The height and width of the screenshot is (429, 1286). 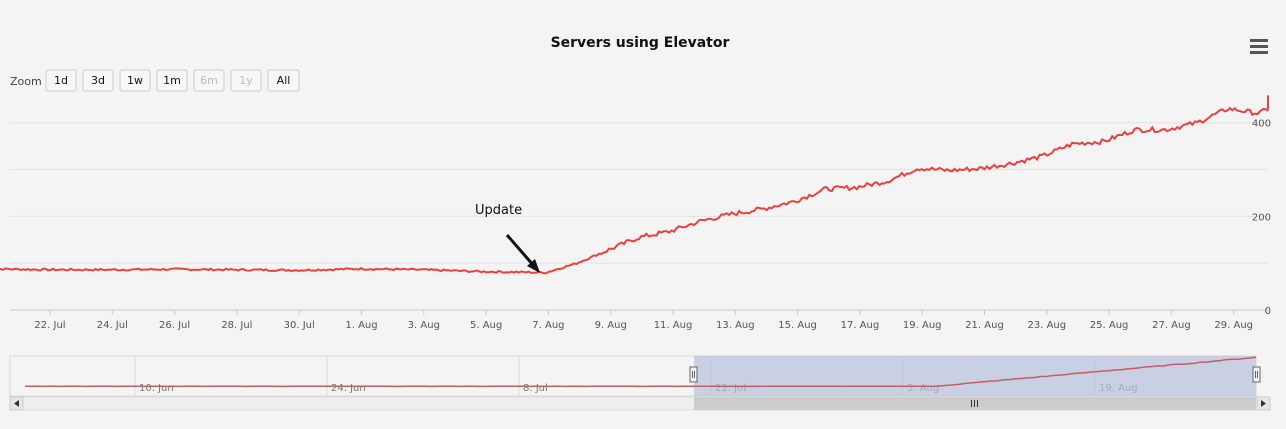 What do you see at coordinates (1171, 325) in the screenshot?
I see `x-tick-label: 27. Aug` at bounding box center [1171, 325].